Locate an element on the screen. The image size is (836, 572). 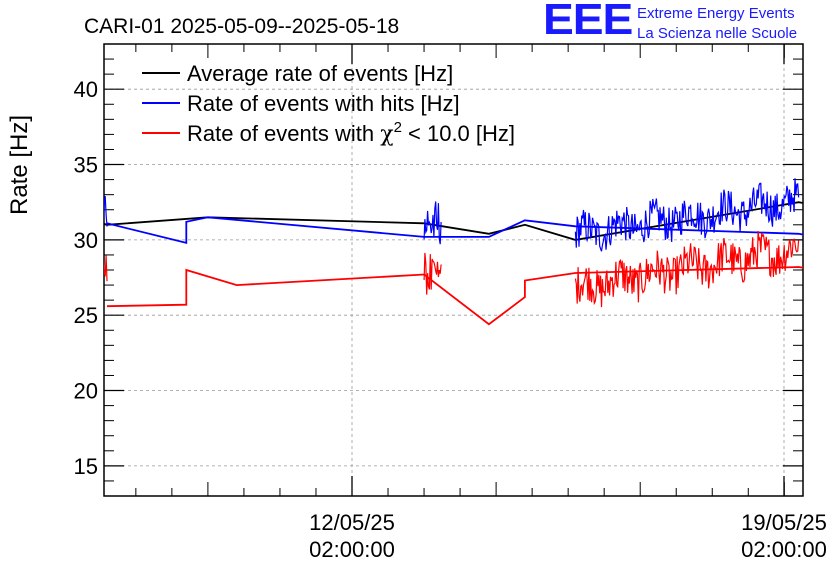
y-tick-label: 40 is located at coordinates (86, 89).